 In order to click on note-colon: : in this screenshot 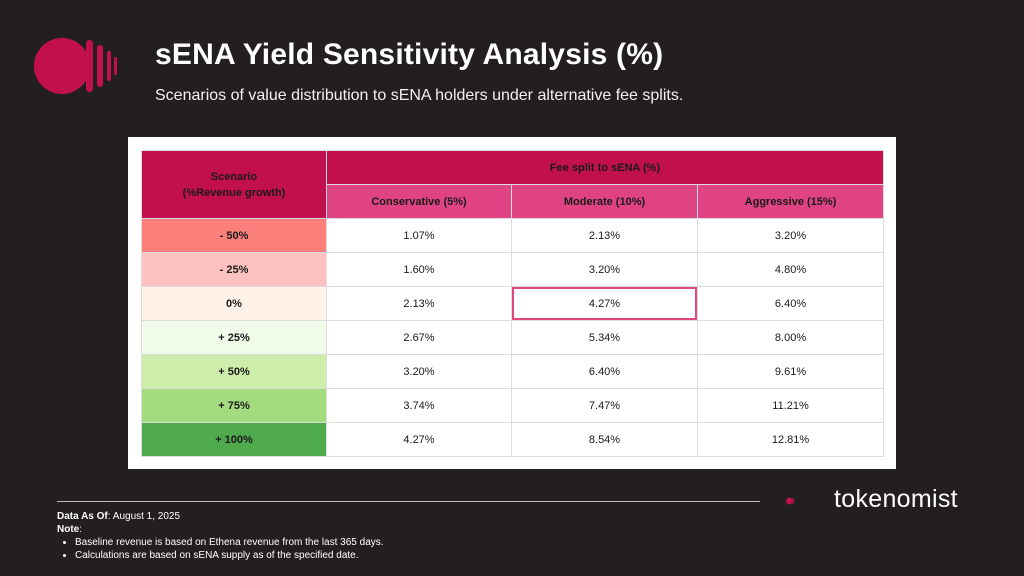, I will do `click(81, 529)`.